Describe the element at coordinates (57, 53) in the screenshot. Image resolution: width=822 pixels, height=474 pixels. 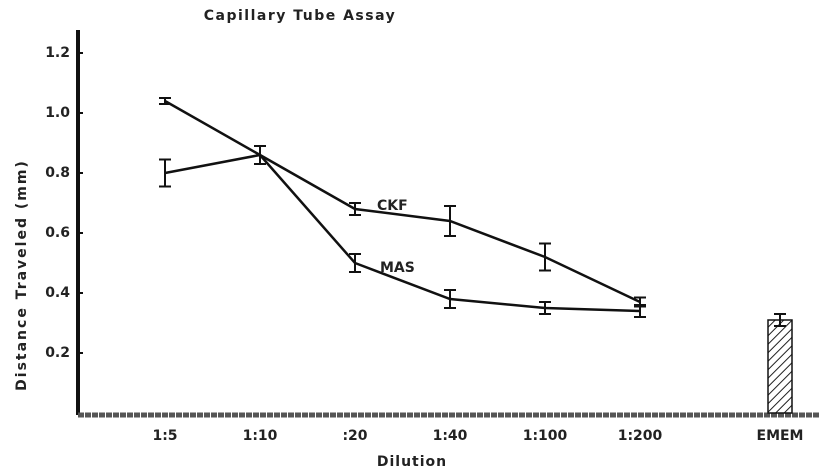
I see `y-tick-label: 1.2` at that location.